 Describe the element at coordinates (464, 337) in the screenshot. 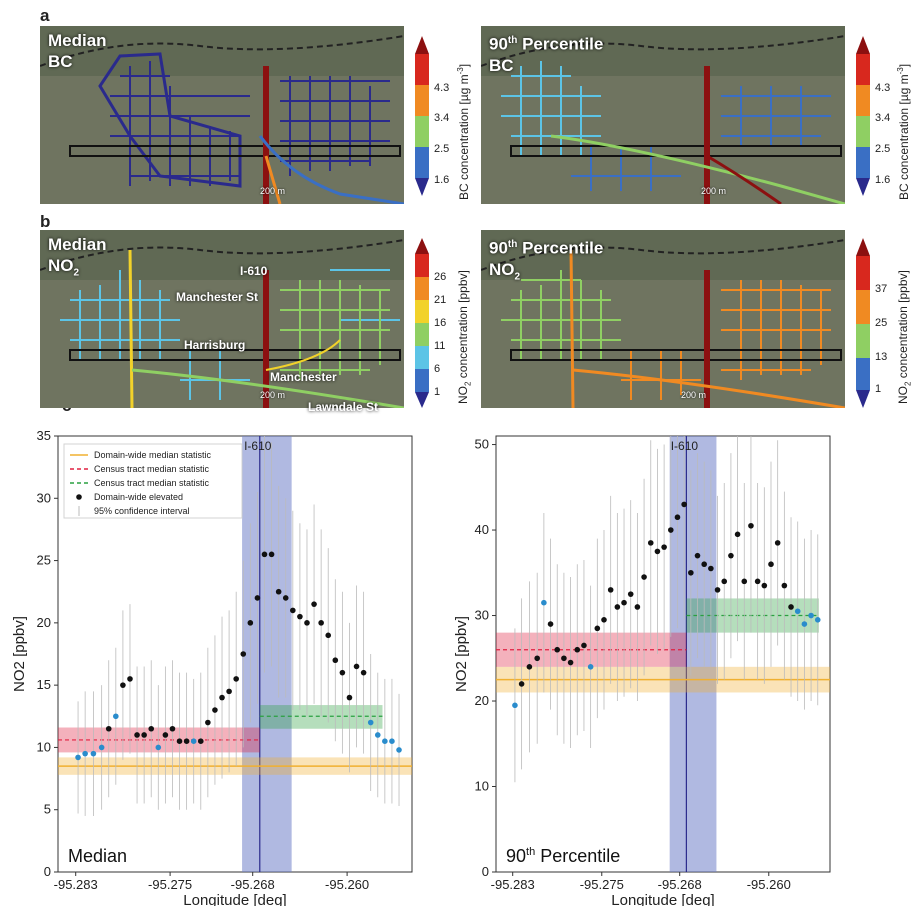

I see `colorbar-title: NO2 concentration [ppbv]` at that location.